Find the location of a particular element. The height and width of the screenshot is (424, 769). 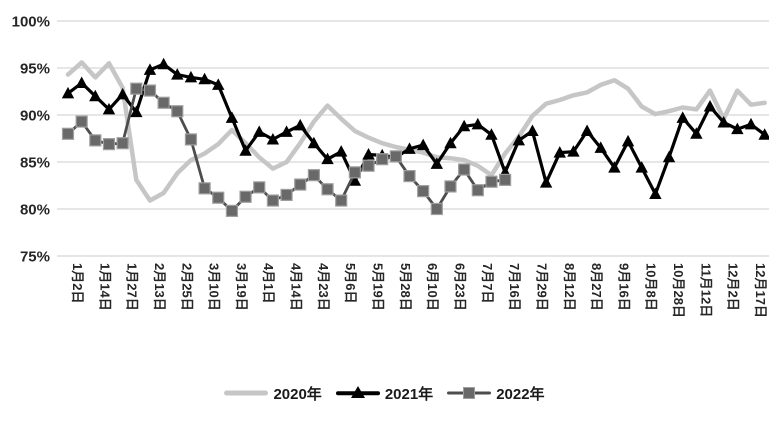

x-tick-label: 12月2日 is located at coordinates (733, 287).